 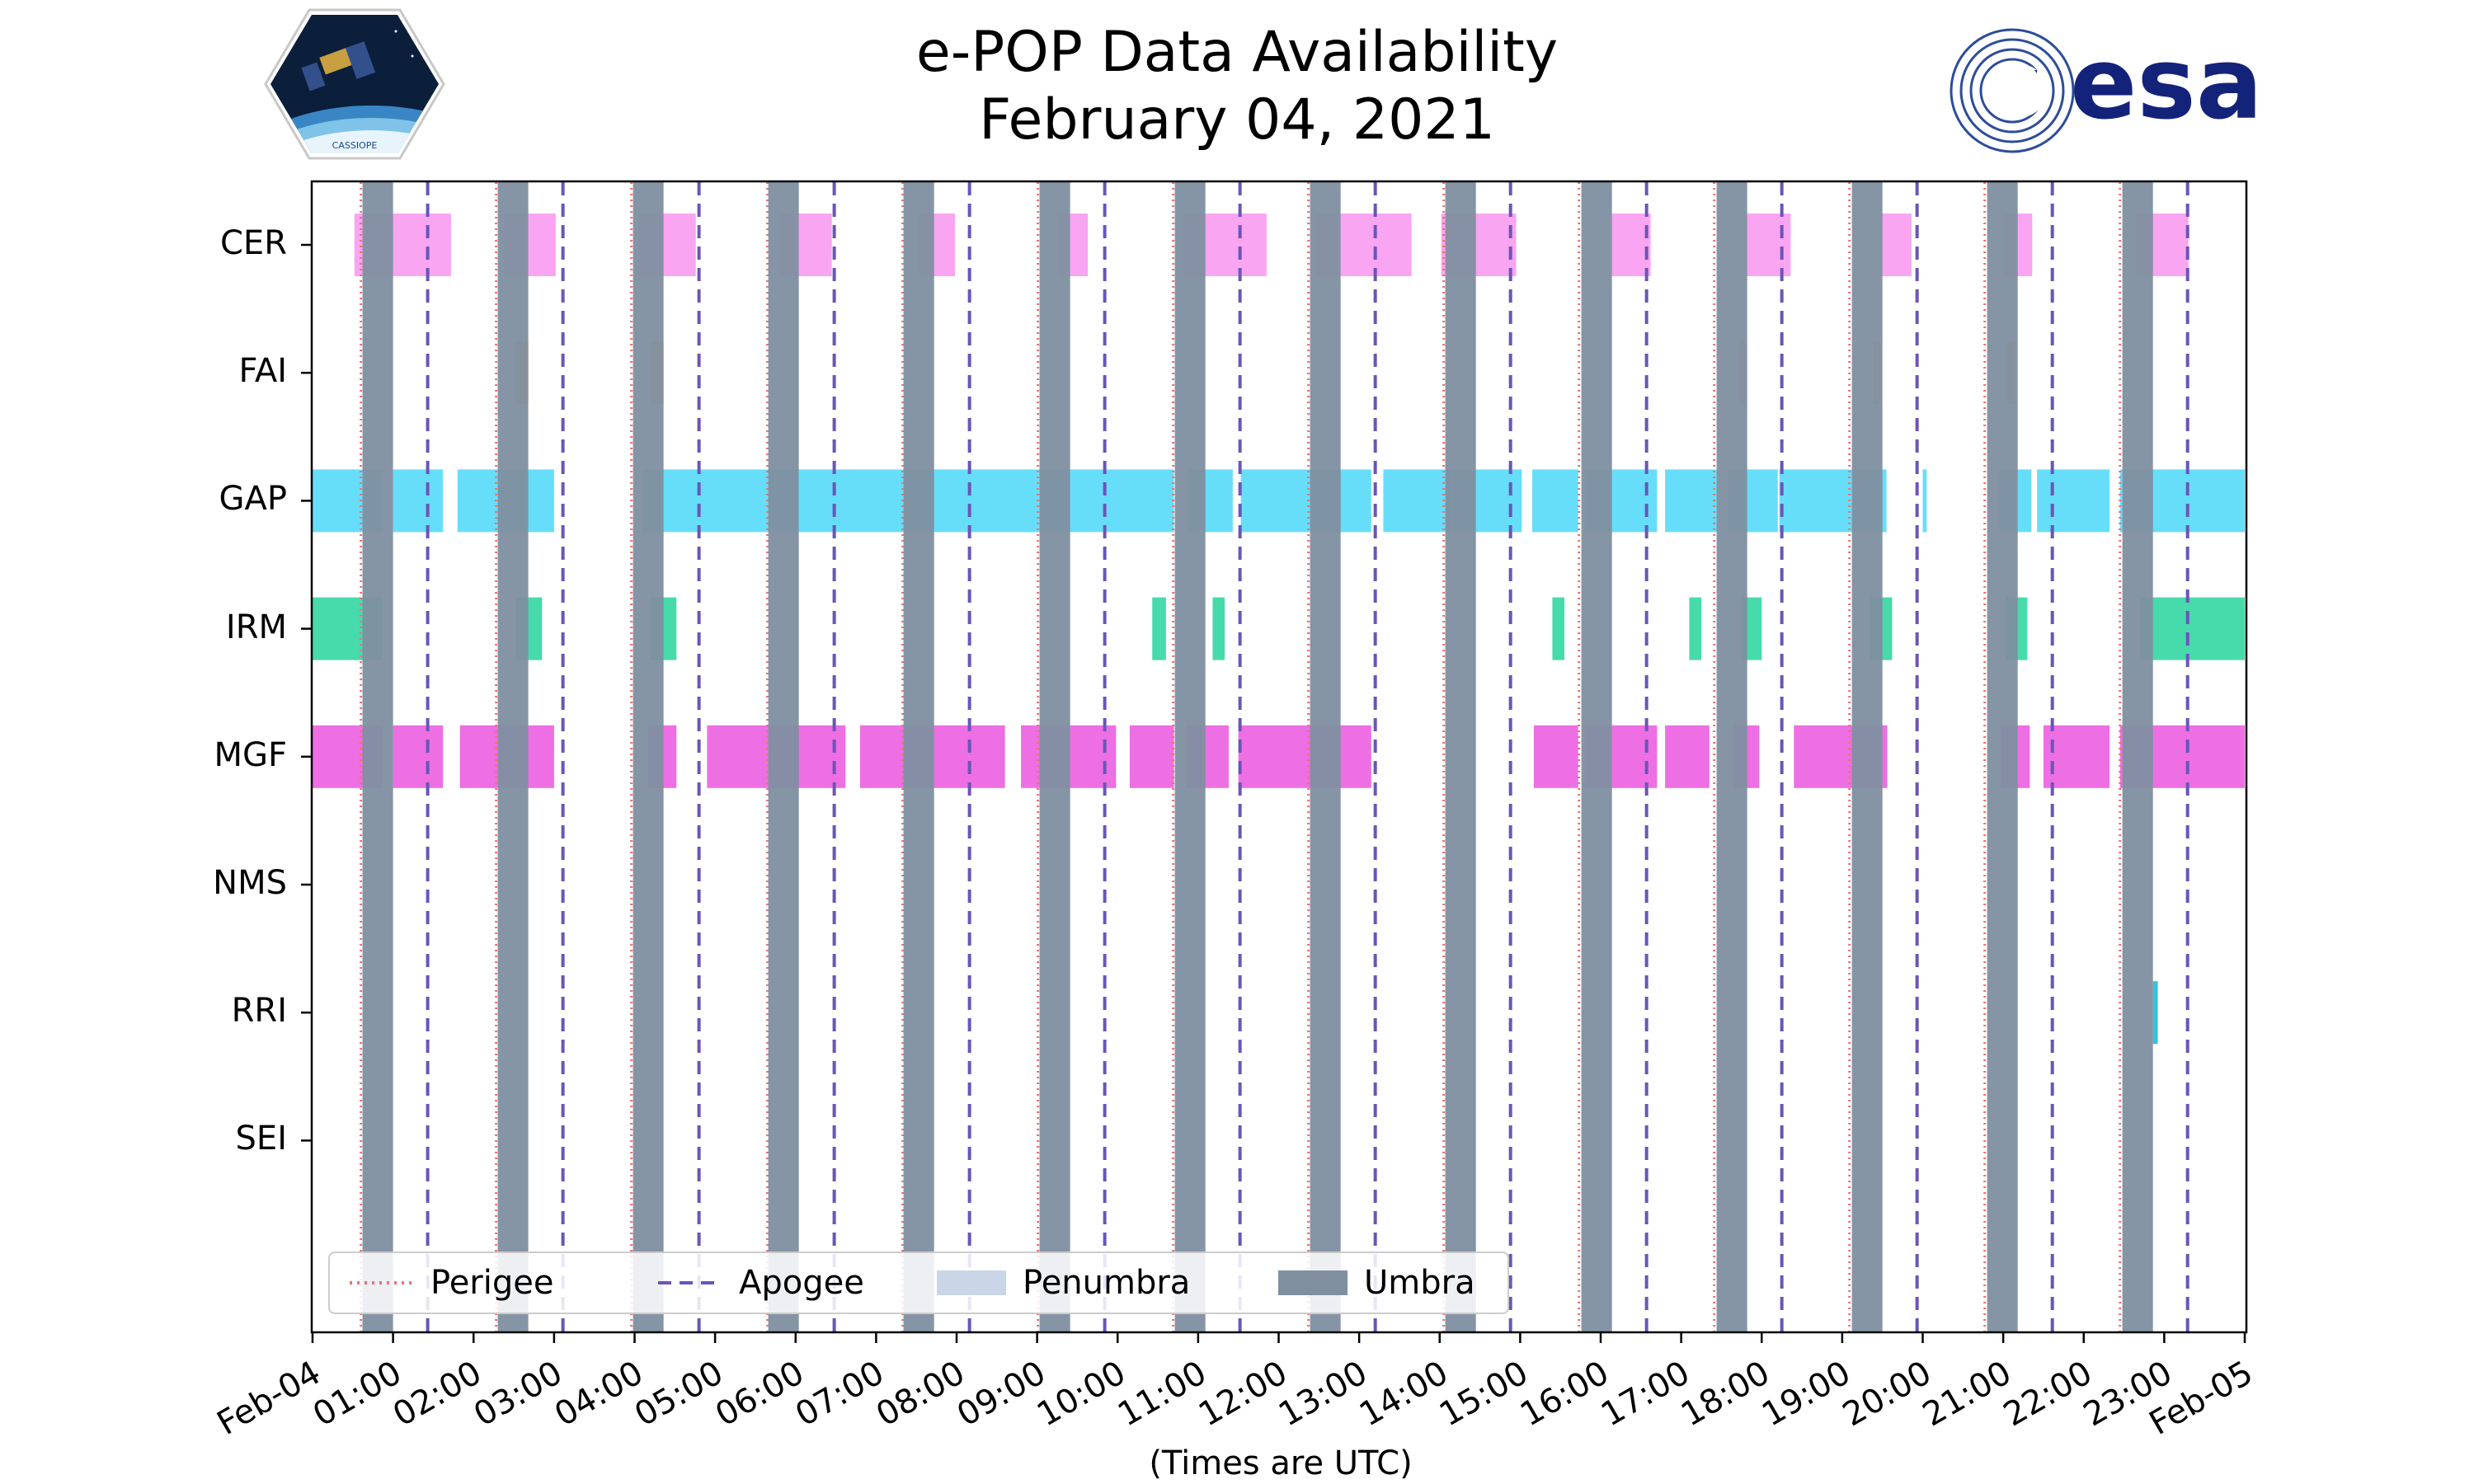 What do you see at coordinates (971, 1282) in the screenshot?
I see `legend-penumbra-swatch-icon` at bounding box center [971, 1282].